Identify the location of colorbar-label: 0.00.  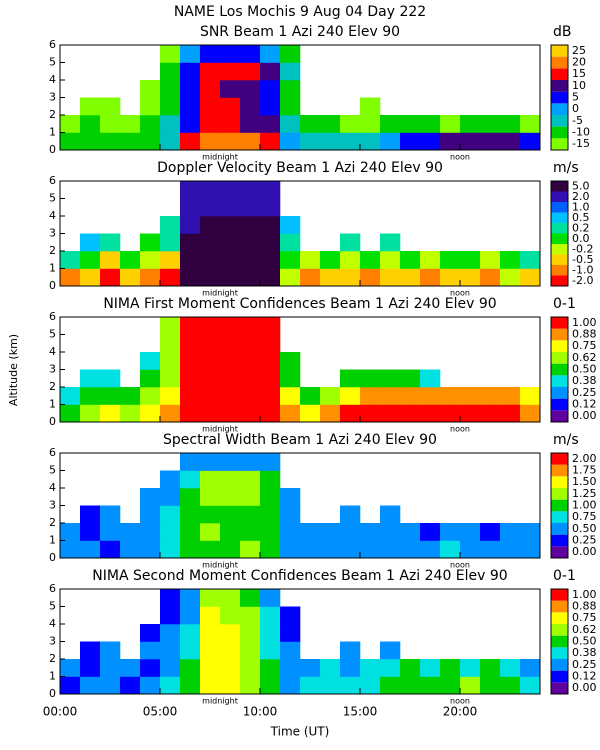
(584, 687).